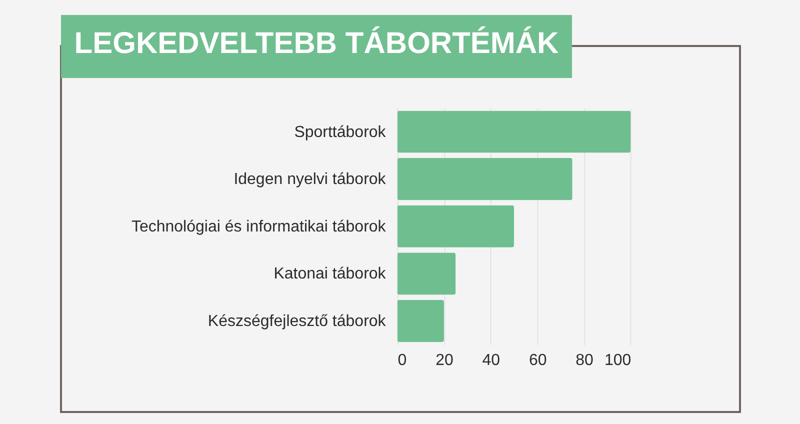 Image resolution: width=800 pixels, height=424 pixels. What do you see at coordinates (259, 227) in the screenshot?
I see `y-tick-label: Technológiai és informatikai táborok` at bounding box center [259, 227].